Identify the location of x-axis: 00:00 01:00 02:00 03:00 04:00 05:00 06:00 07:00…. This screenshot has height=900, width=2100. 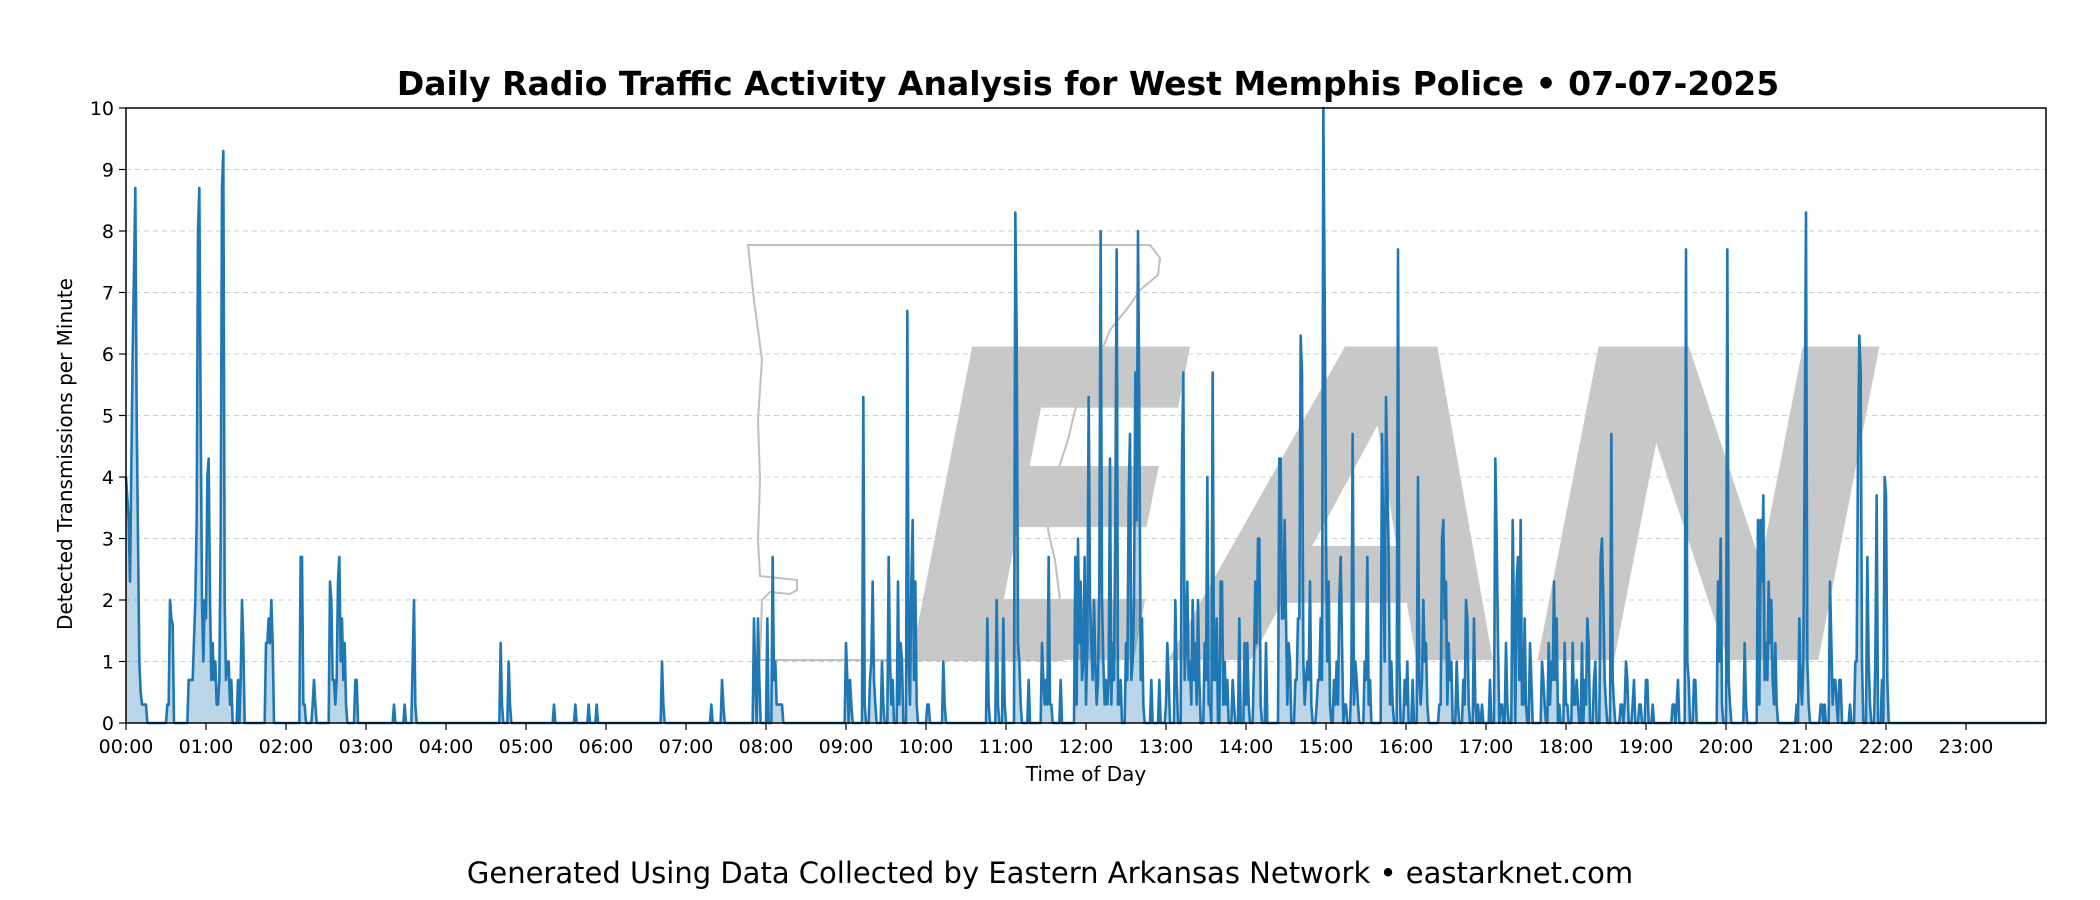
(1046, 740).